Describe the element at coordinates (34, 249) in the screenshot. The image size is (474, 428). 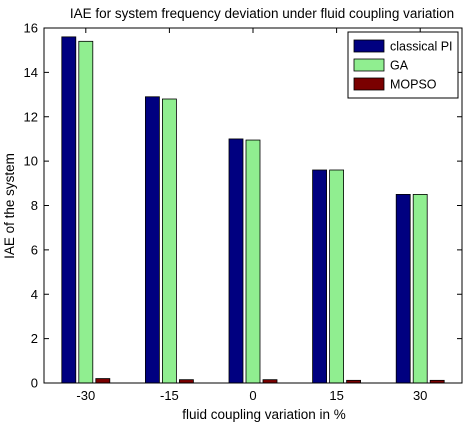
I see `y-tick-label: 6` at that location.